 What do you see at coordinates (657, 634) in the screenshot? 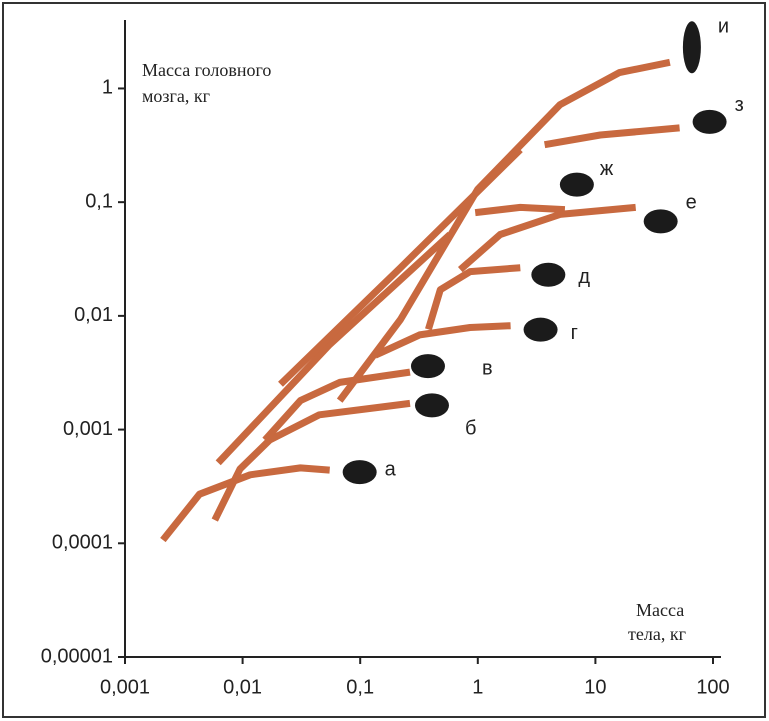
I see `x-axis-label: тела, кг` at bounding box center [657, 634].